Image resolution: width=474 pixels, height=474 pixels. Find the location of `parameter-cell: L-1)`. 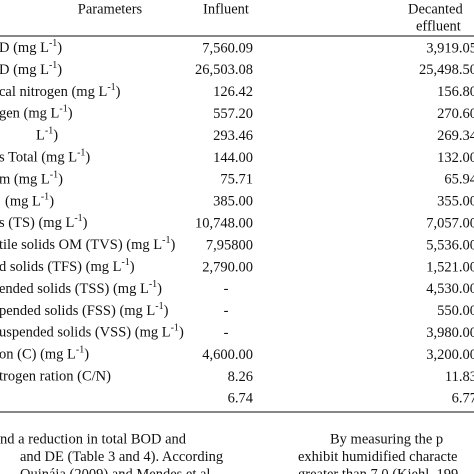

parameter-cell: L-1) is located at coordinates (47, 135).